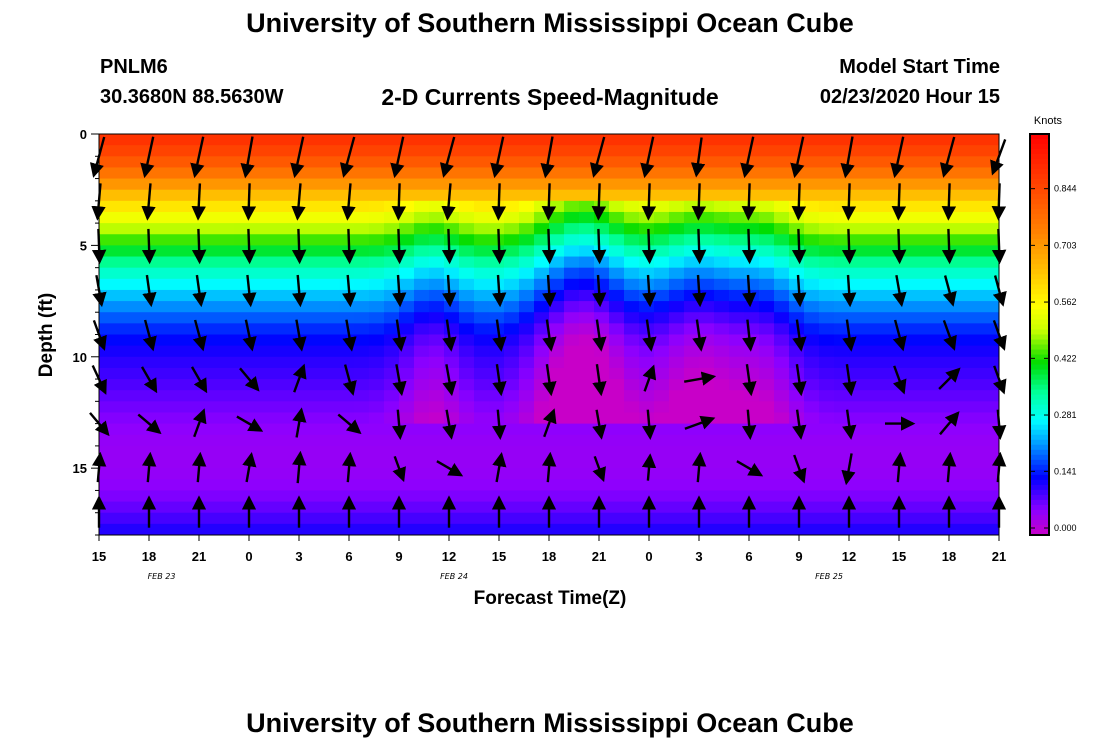 The height and width of the screenshot is (750, 1100). What do you see at coordinates (134, 67) in the screenshot?
I see `station-id: PNLM6` at bounding box center [134, 67].